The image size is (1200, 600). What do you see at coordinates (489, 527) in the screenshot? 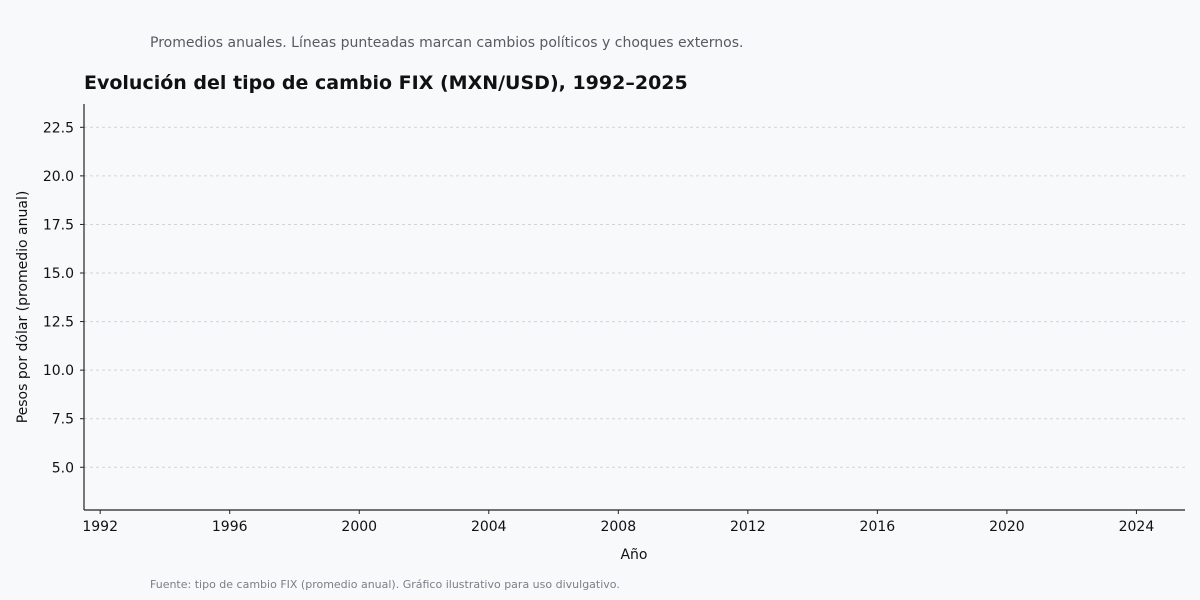
I see `x-tick-label: 2004` at bounding box center [489, 527].